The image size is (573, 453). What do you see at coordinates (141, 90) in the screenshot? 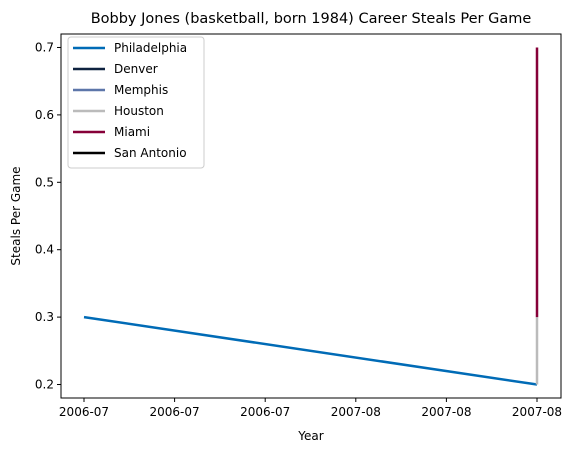
I see `legend-label-memphis: Memphis` at bounding box center [141, 90].